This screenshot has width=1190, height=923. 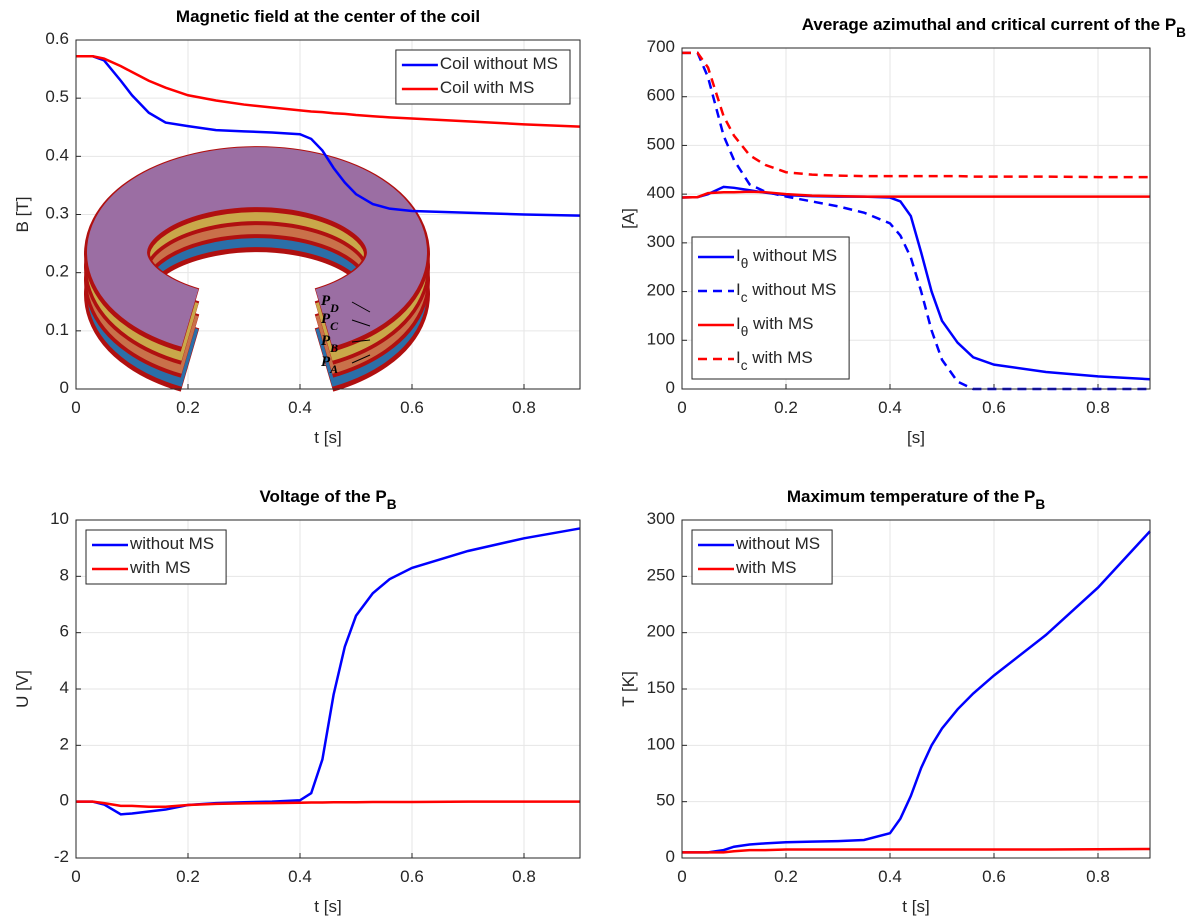 I want to click on y-tick-label: 6, so click(x=64, y=631).